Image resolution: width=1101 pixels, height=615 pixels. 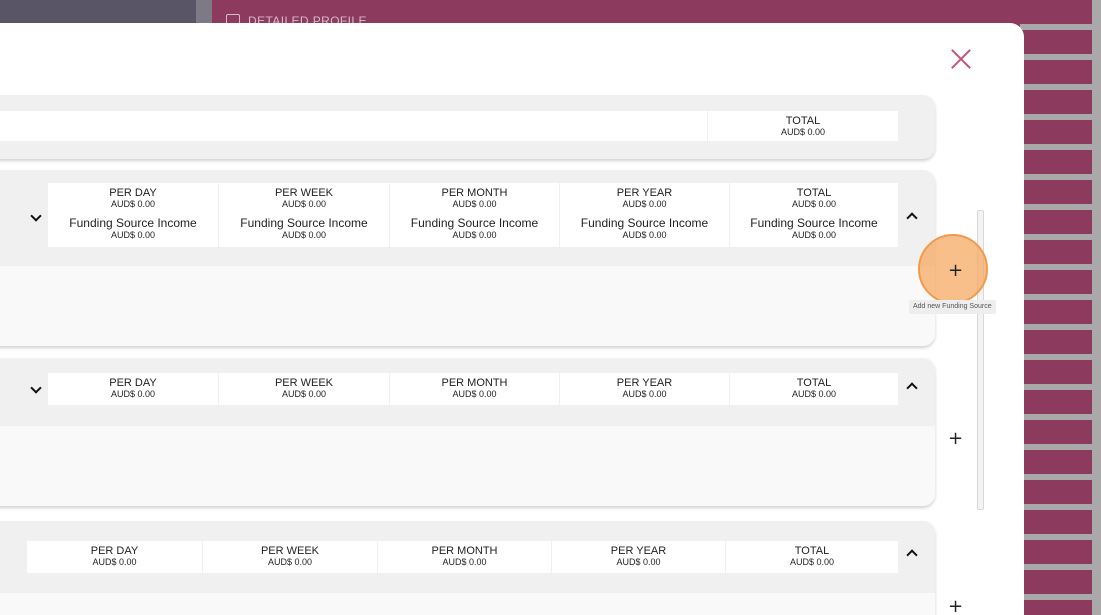 I want to click on panel-3-per-month: PER MONTH AUD$ 0.00, so click(x=464, y=557).